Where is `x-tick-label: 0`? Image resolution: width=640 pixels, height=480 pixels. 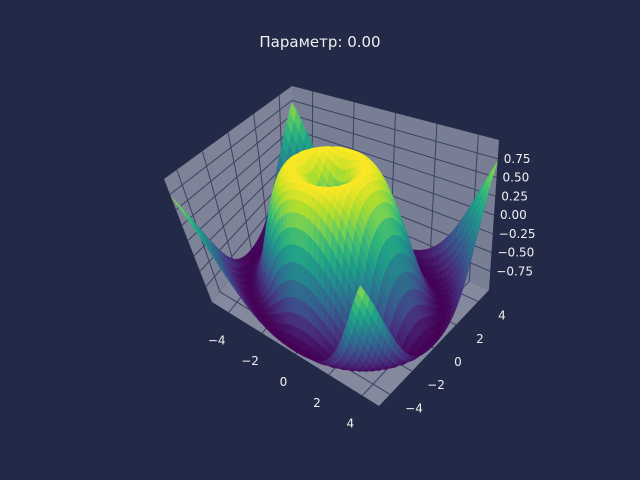 x-tick-label: 0 is located at coordinates (284, 382).